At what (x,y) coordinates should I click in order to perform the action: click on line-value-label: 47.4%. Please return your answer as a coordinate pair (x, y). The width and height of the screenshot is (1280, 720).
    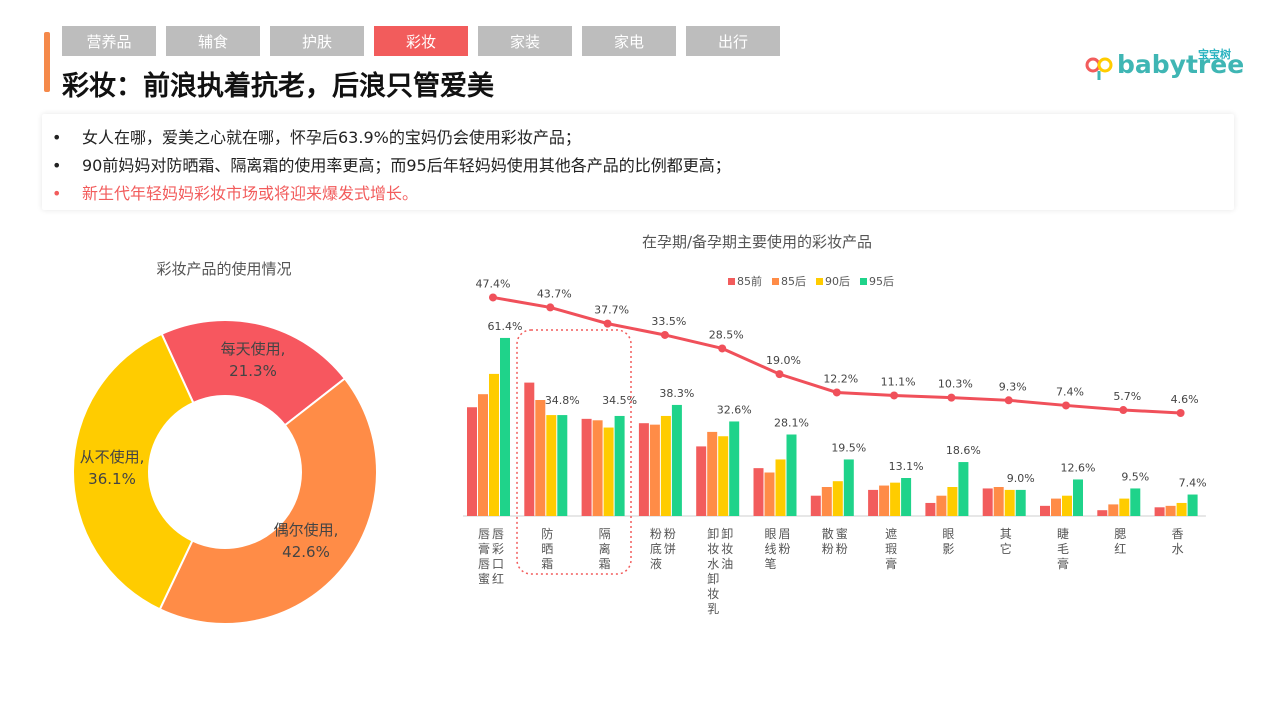
    Looking at the image, I should click on (493, 283).